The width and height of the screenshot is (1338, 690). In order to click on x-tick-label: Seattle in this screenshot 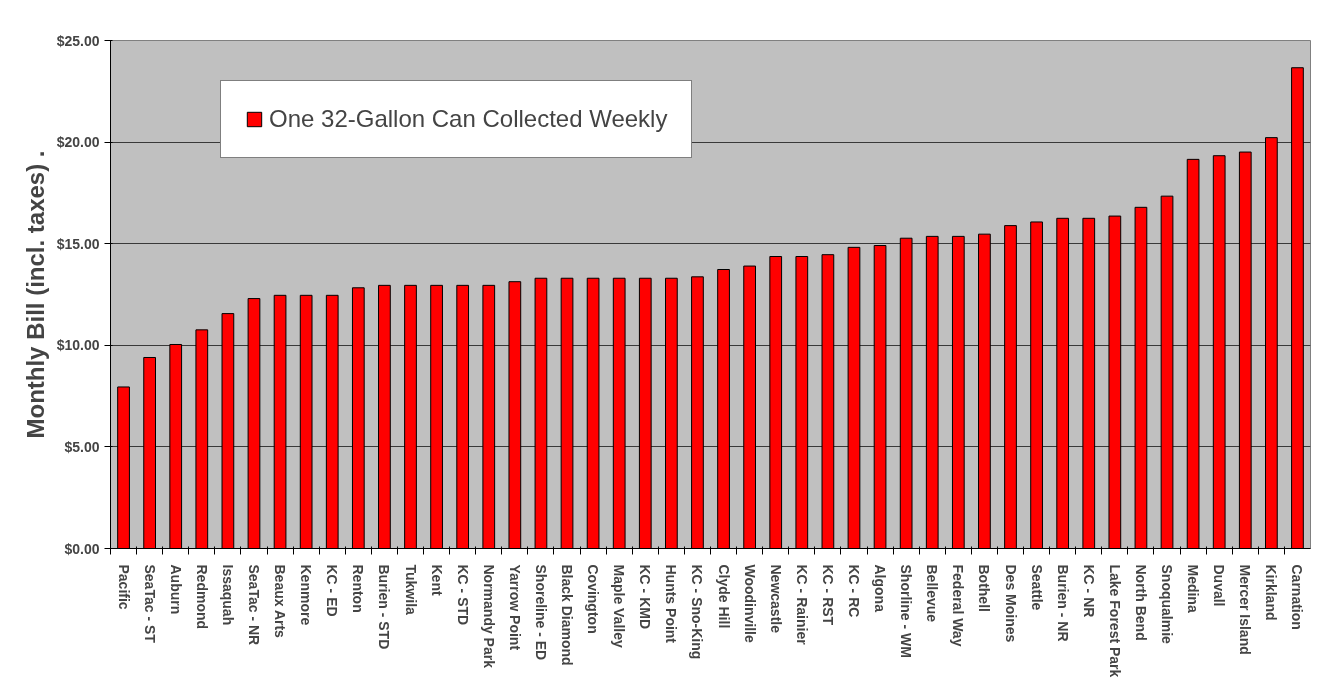, I will do `click(1036, 587)`.